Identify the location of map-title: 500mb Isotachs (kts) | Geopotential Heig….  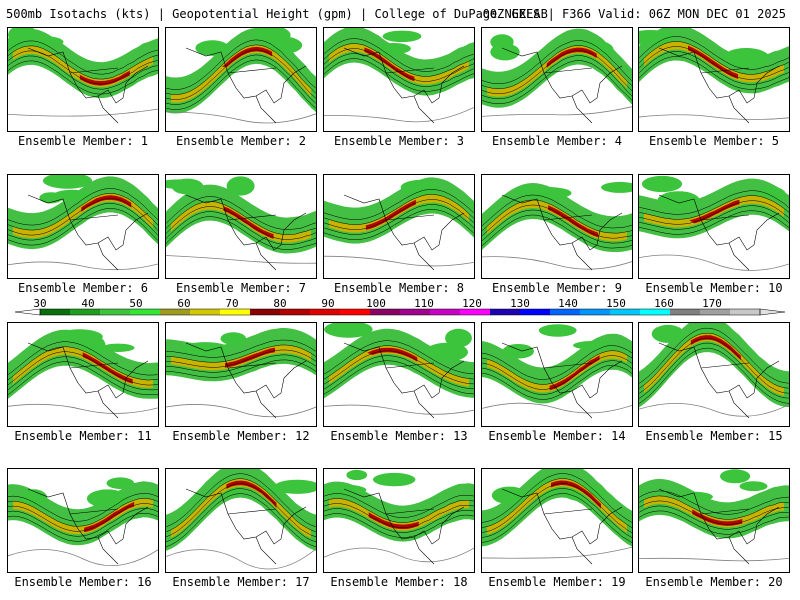
(277, 14).